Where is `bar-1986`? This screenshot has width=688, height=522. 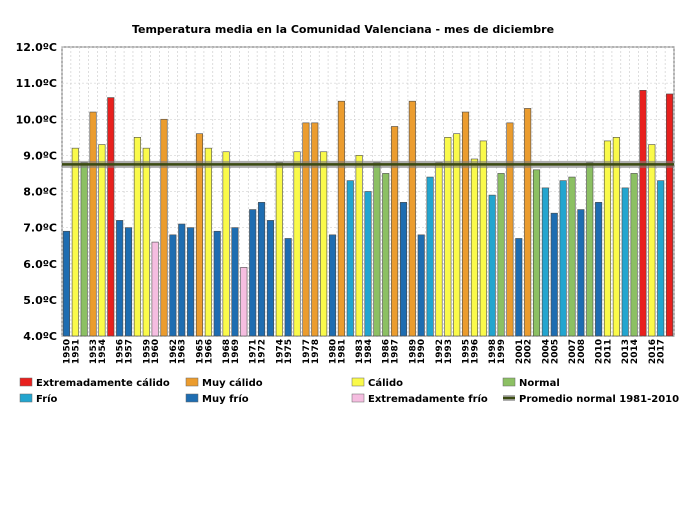 bar-1986 is located at coordinates (386, 255).